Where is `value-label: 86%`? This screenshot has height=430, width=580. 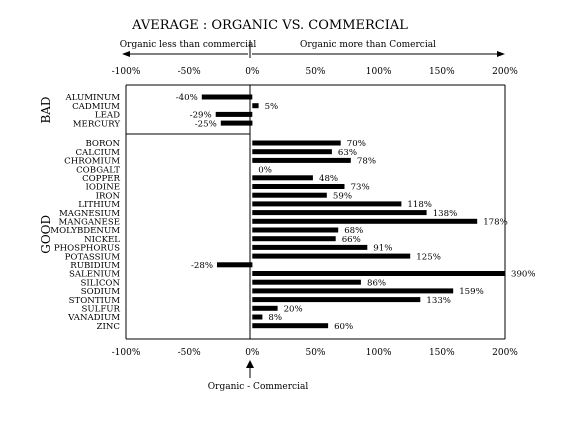 value-label: 86% is located at coordinates (376, 283).